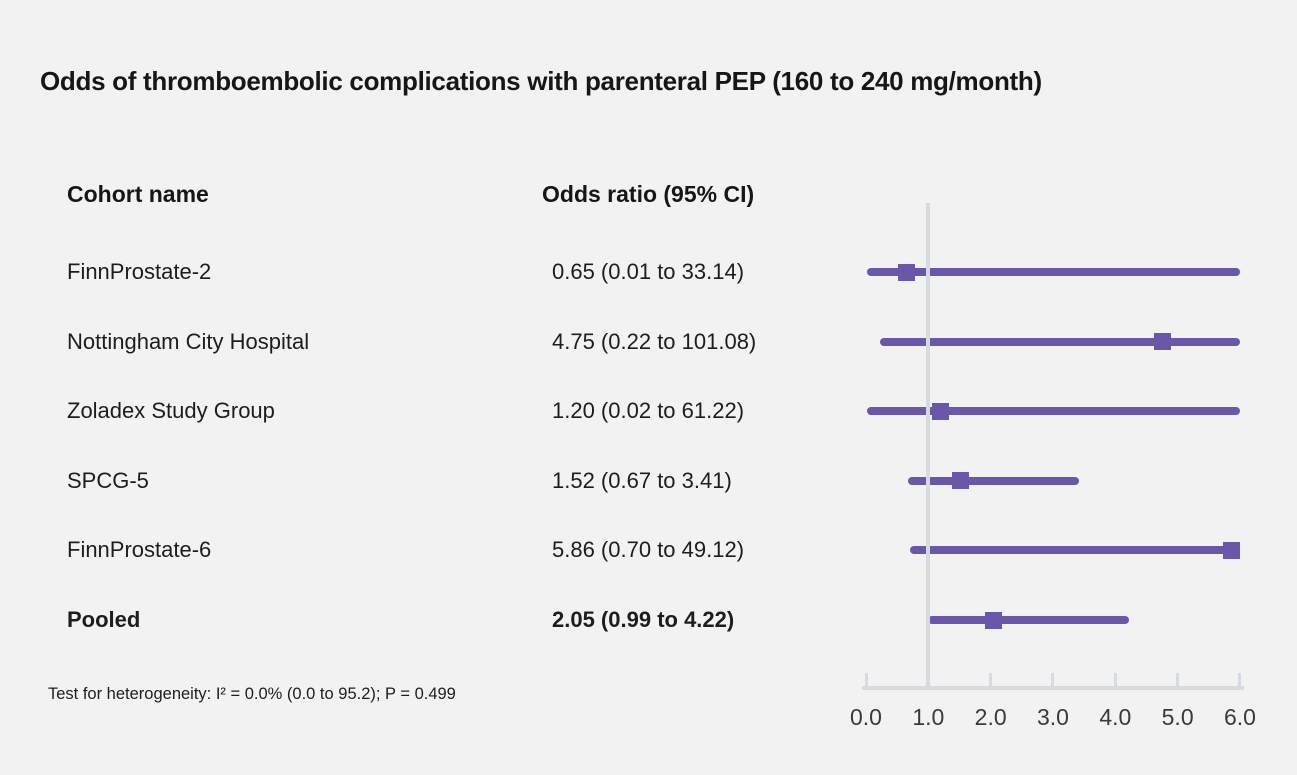 The height and width of the screenshot is (775, 1297). Describe the element at coordinates (928, 717) in the screenshot. I see `x-axis-tick-label: 1.0` at that location.